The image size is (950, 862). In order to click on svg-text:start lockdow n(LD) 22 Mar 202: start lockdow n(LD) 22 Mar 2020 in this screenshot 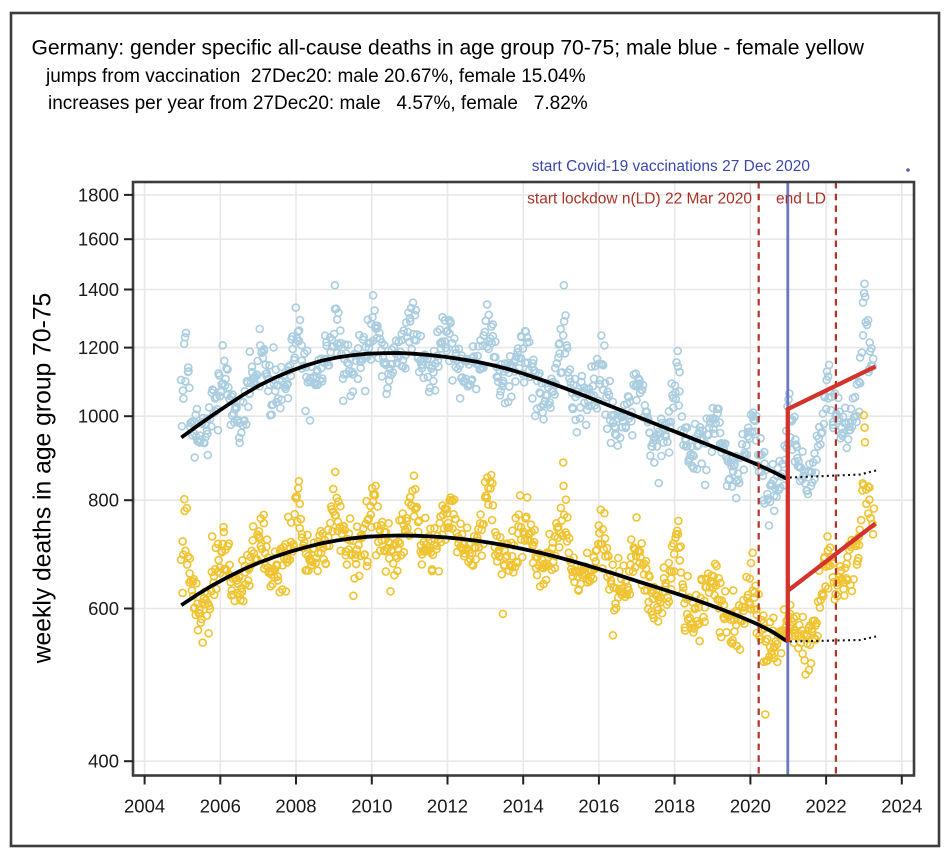, I will do `click(639, 199)`.